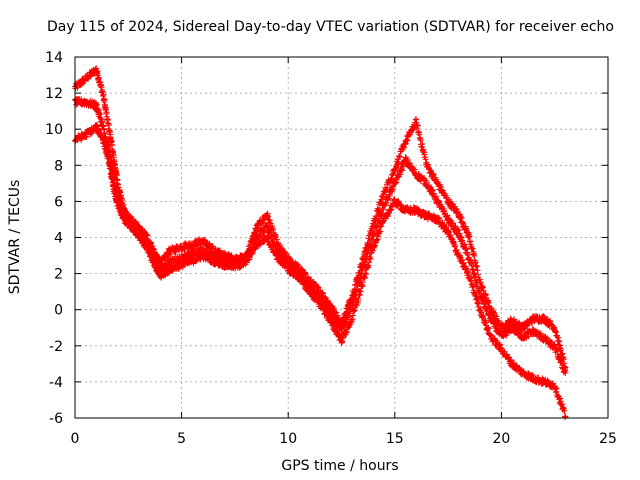  What do you see at coordinates (15, 237) in the screenshot?
I see `y-axis-label: SDTVAR / TECUs` at bounding box center [15, 237].